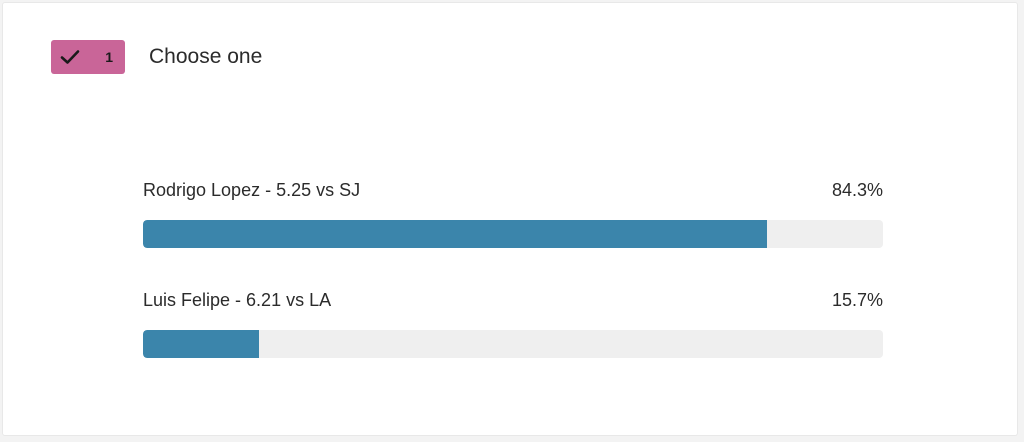  I want to click on poll-question: Choose one, so click(206, 56).